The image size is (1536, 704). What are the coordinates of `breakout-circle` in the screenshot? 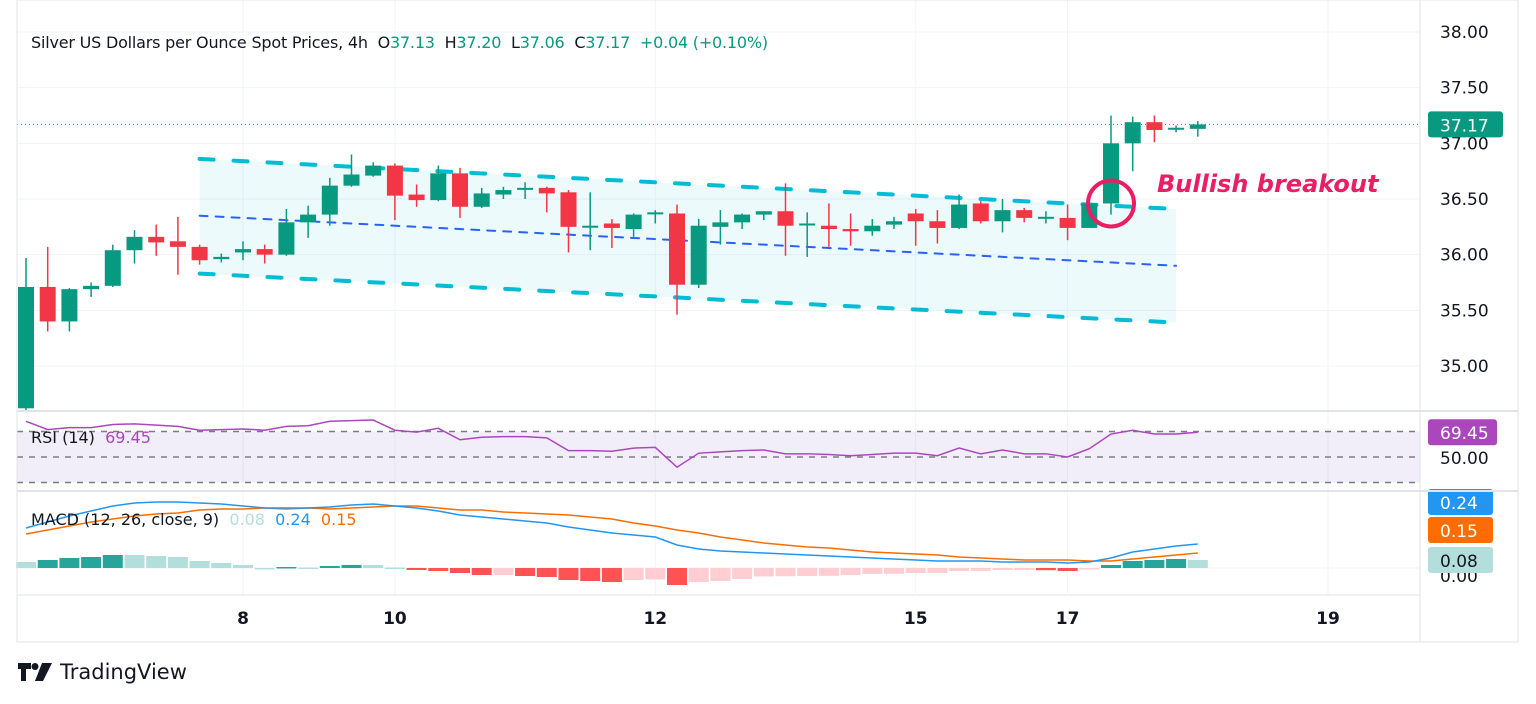 It's located at (1111, 203).